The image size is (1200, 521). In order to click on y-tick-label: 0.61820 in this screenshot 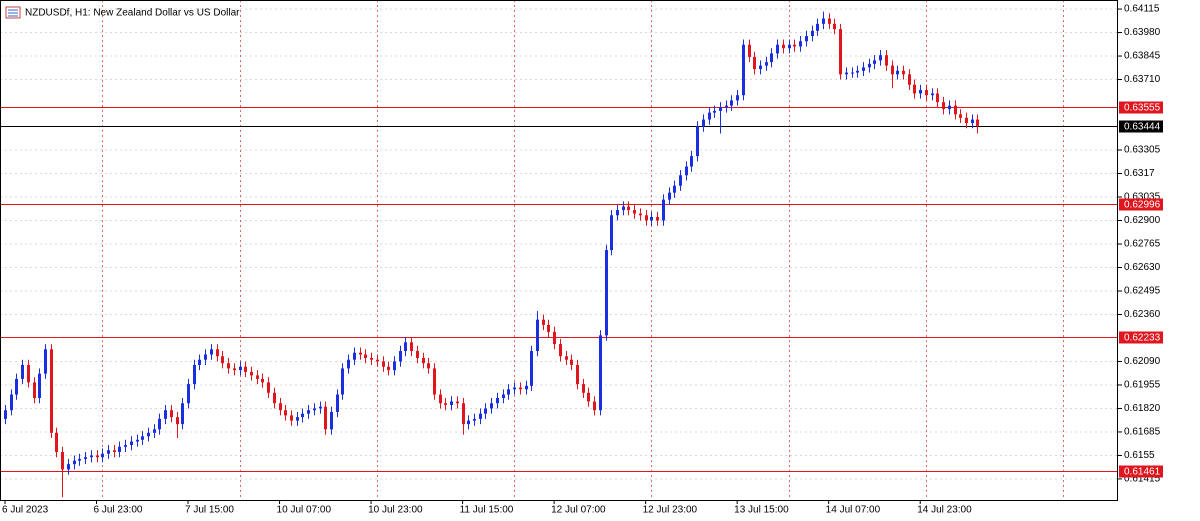, I will do `click(1142, 408)`.